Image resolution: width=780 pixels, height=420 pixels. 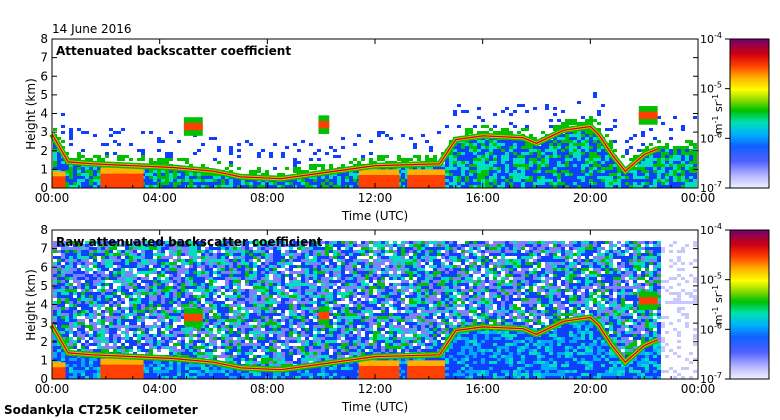 I want to click on x-tick-label: 16:00, so click(x=482, y=198).